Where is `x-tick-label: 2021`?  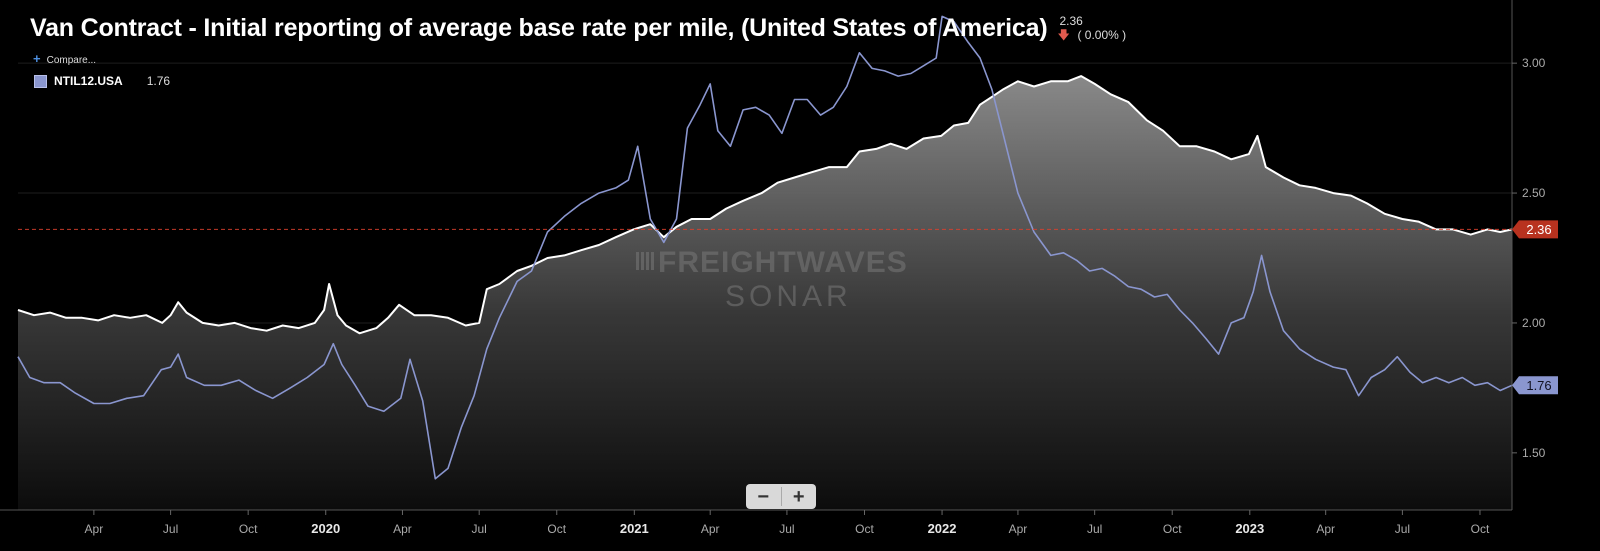
x-tick-label: 2021 is located at coordinates (634, 528).